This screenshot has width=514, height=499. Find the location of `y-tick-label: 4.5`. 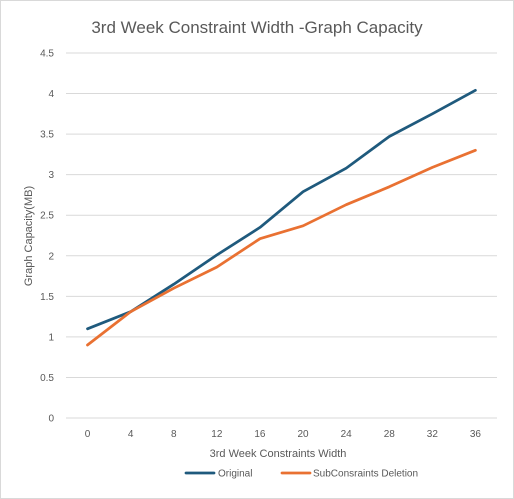

y-tick-label: 4.5 is located at coordinates (47, 54).